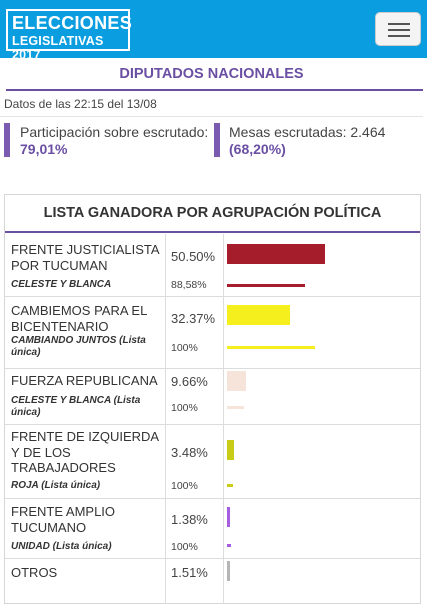 This screenshot has height=610, width=427. Describe the element at coordinates (189, 452) in the screenshot. I see `party-percent: 3.48%` at that location.